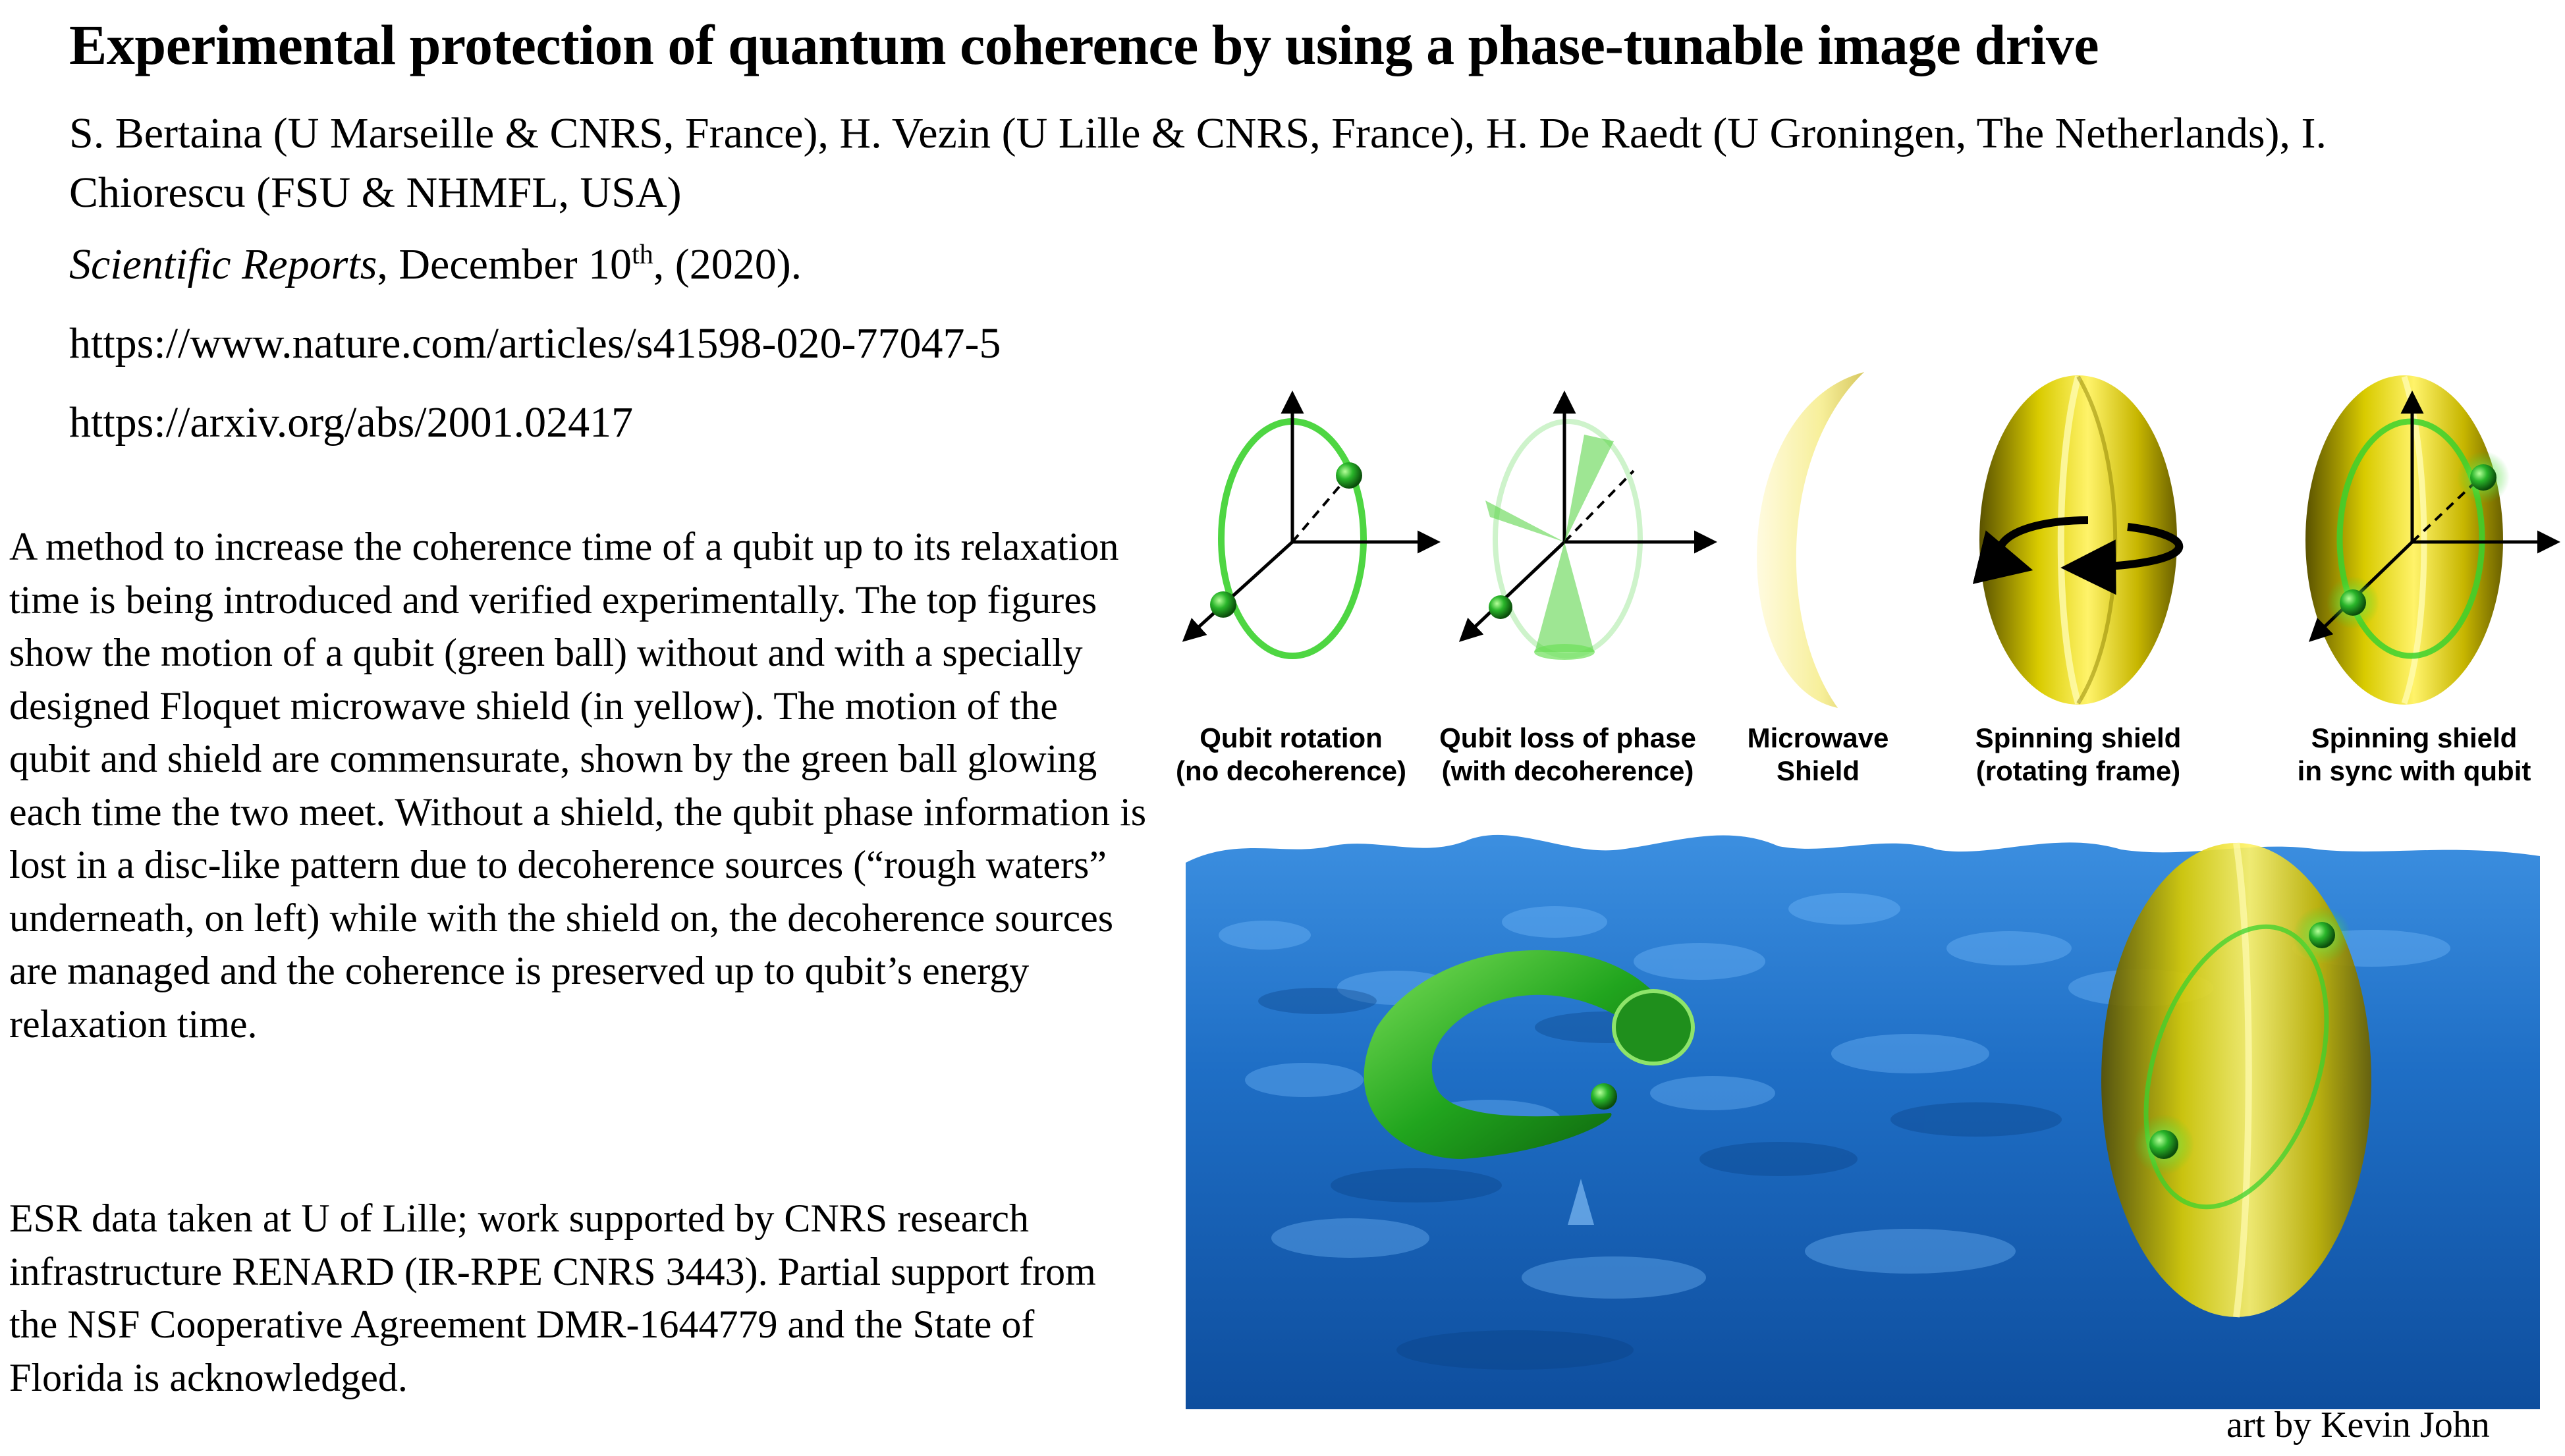 This screenshot has width=2565, height=1456. What do you see at coordinates (1567, 737) in the screenshot?
I see `caption-line: Qubit loss of phase` at bounding box center [1567, 737].